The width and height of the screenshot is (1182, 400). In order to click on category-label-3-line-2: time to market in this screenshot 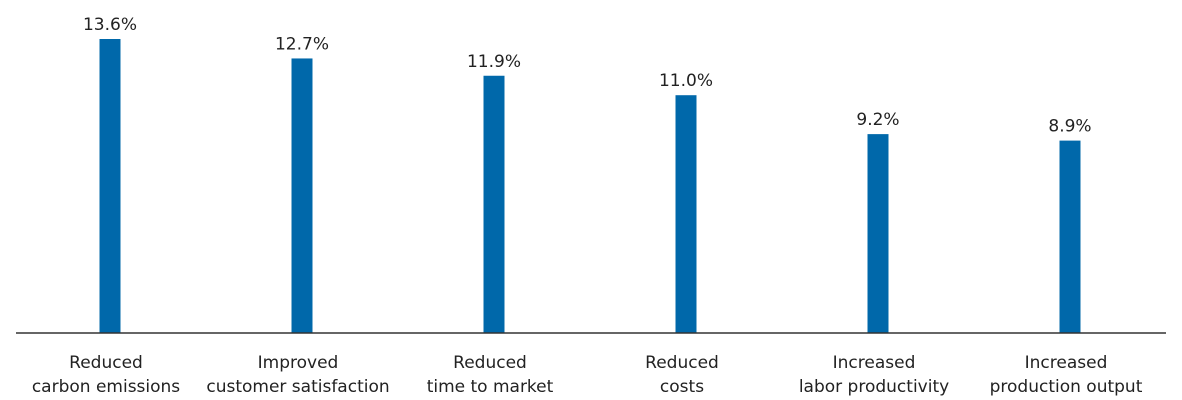, I will do `click(490, 387)`.